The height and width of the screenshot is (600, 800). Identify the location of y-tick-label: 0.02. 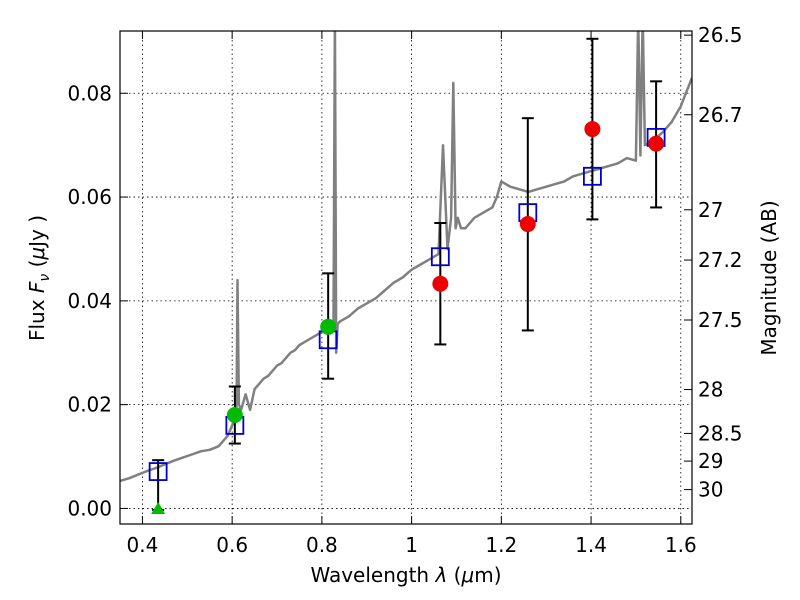
(89, 405).